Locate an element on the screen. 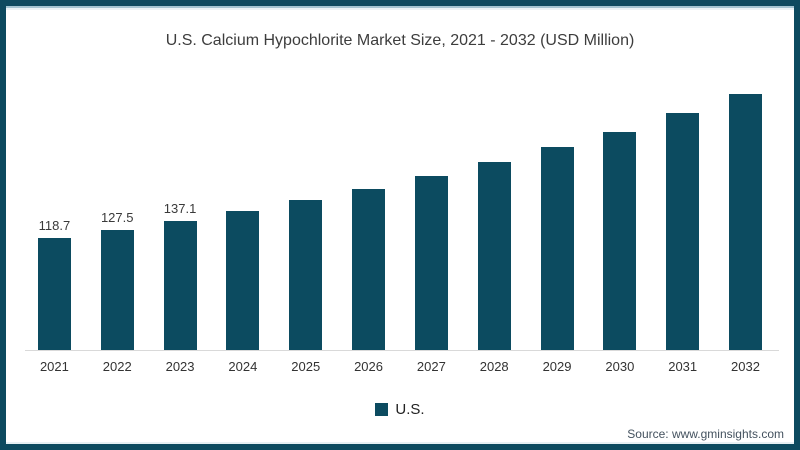 The height and width of the screenshot is (450, 800). bar-2028 is located at coordinates (494, 255).